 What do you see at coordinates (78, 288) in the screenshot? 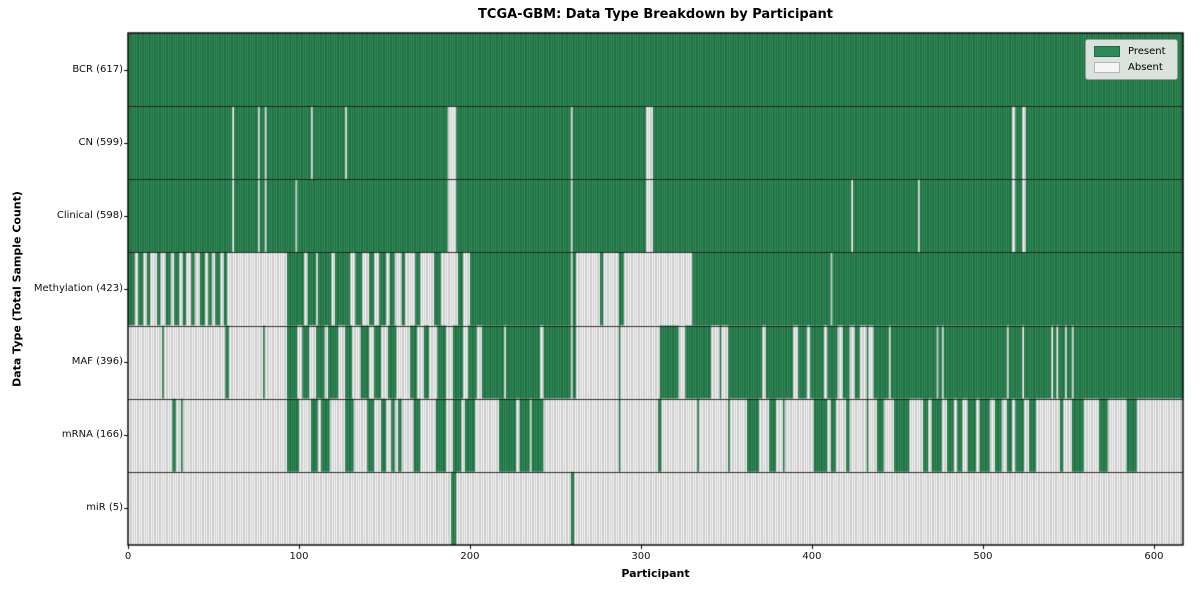
I see `y-tick-label: Methylation (423)` at bounding box center [78, 288].